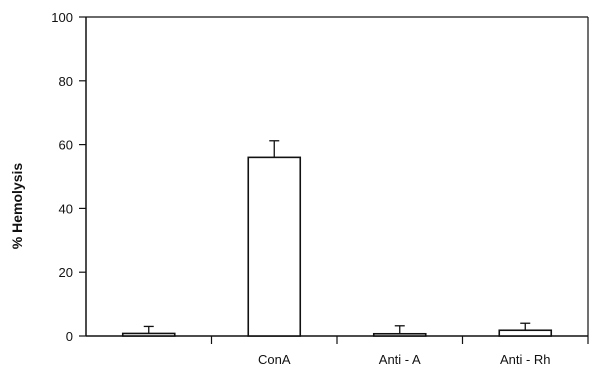 The image size is (591, 372). Describe the element at coordinates (66, 208) in the screenshot. I see `y-tick-label: 40` at that location.